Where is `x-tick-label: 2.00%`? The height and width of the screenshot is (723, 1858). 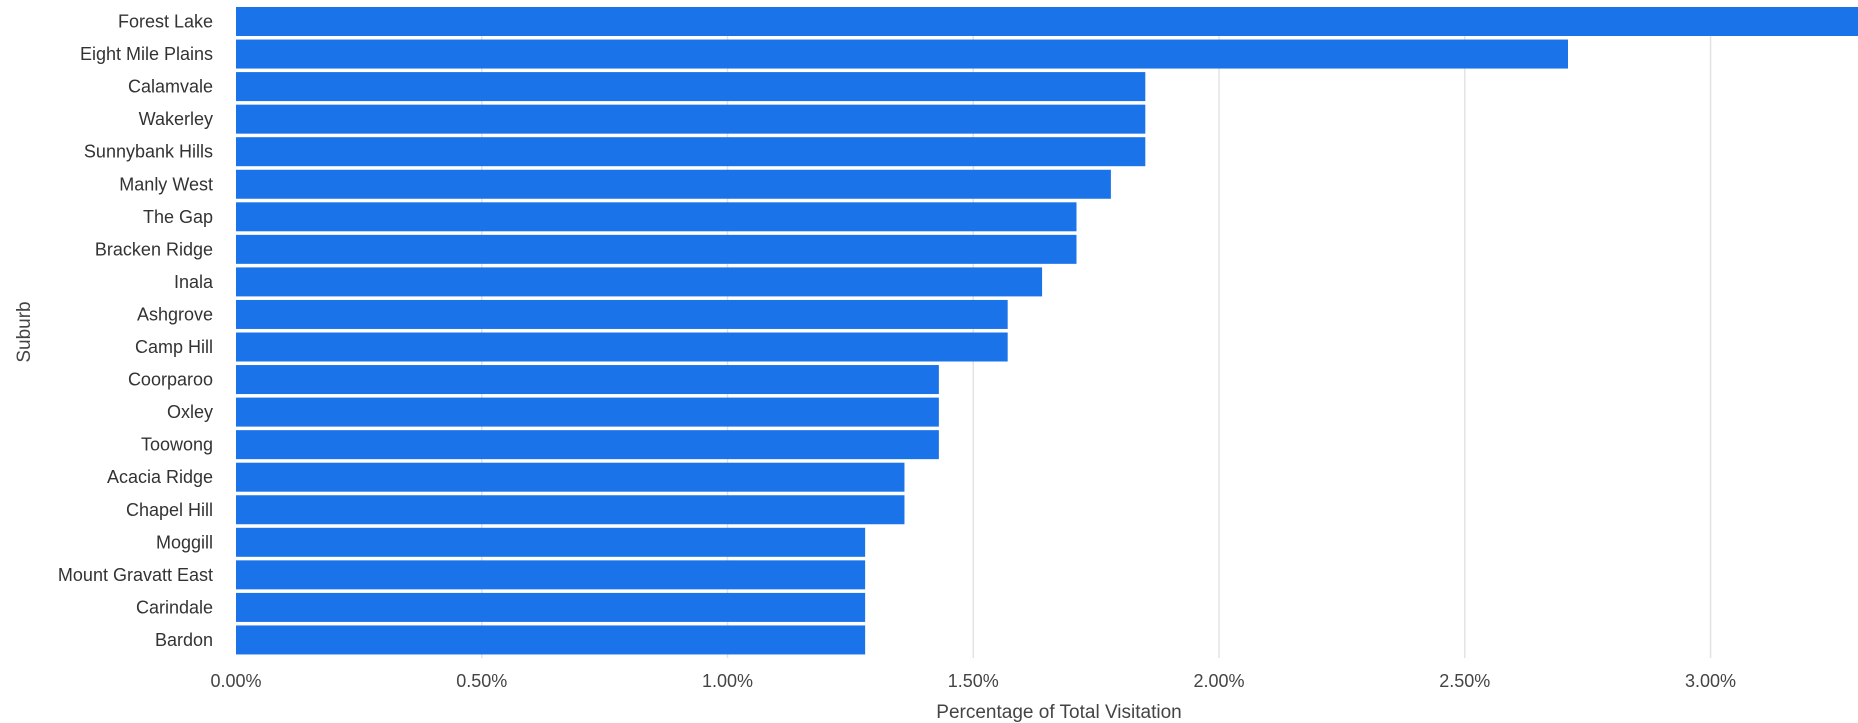 x-tick-label: 2.00% is located at coordinates (1219, 681).